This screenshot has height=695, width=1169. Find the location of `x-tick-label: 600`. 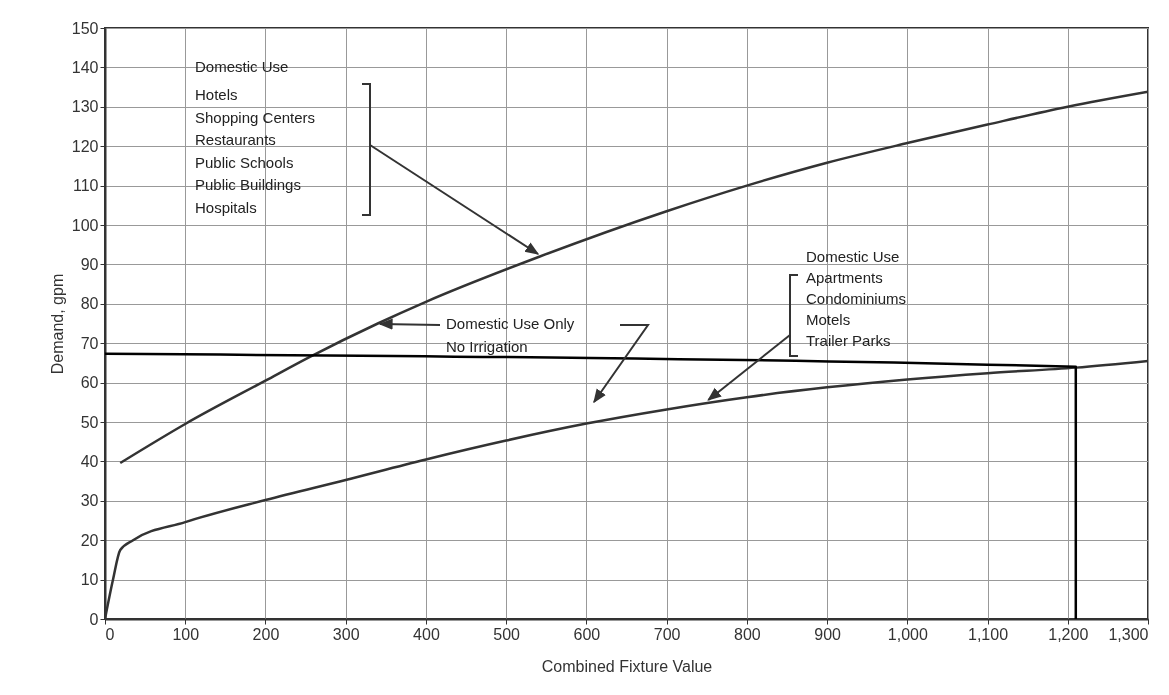

x-tick-label: 600 is located at coordinates (587, 634).